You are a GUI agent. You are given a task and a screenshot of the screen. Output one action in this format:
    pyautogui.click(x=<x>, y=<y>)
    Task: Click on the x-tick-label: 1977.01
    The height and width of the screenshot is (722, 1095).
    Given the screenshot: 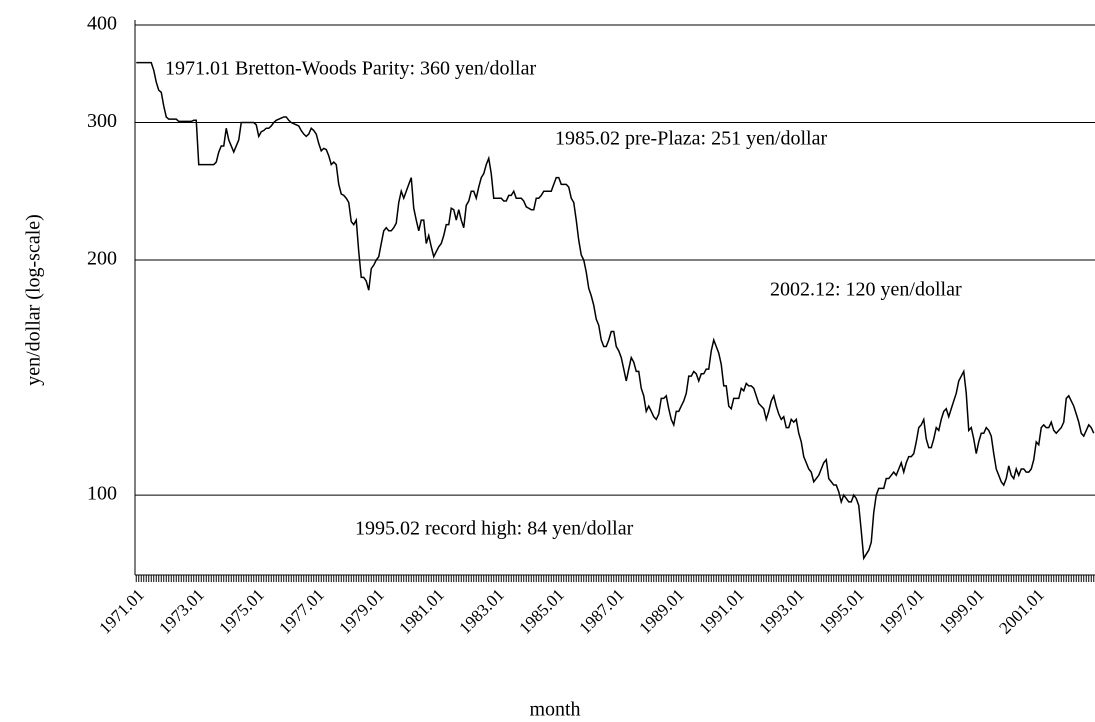 What is the action you would take?
    pyautogui.click(x=301, y=611)
    